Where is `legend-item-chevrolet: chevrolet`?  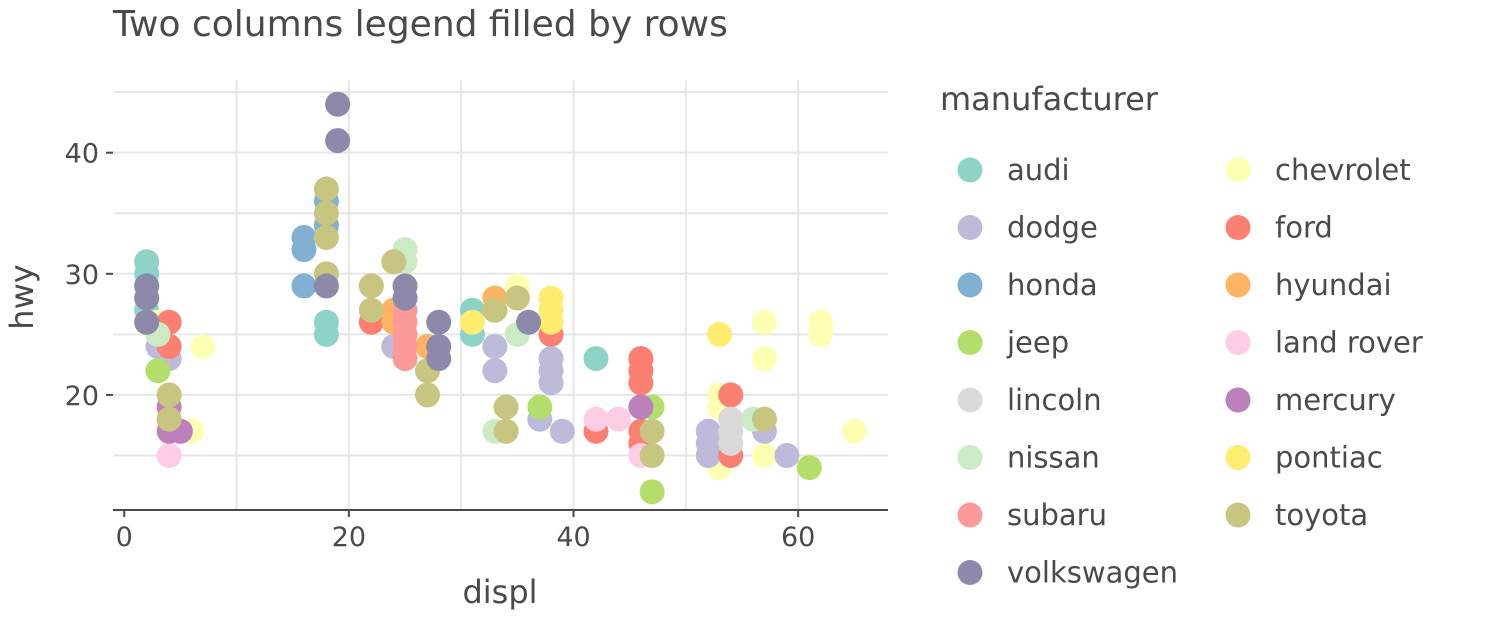
legend-item-chevrolet: chevrolet is located at coordinates (1318, 170).